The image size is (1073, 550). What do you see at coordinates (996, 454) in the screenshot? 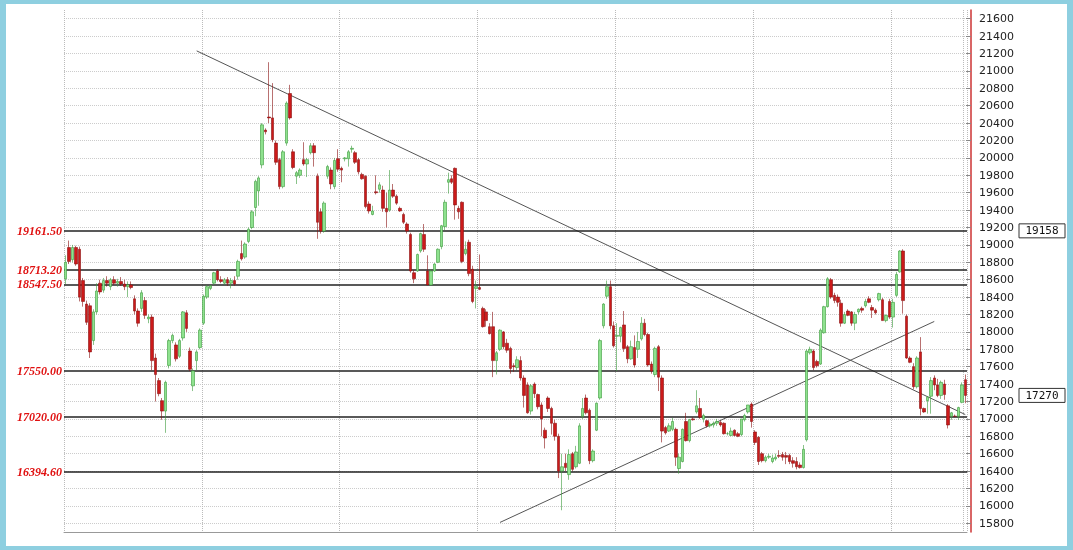
I see `y-tick-label: 16600` at bounding box center [996, 454].